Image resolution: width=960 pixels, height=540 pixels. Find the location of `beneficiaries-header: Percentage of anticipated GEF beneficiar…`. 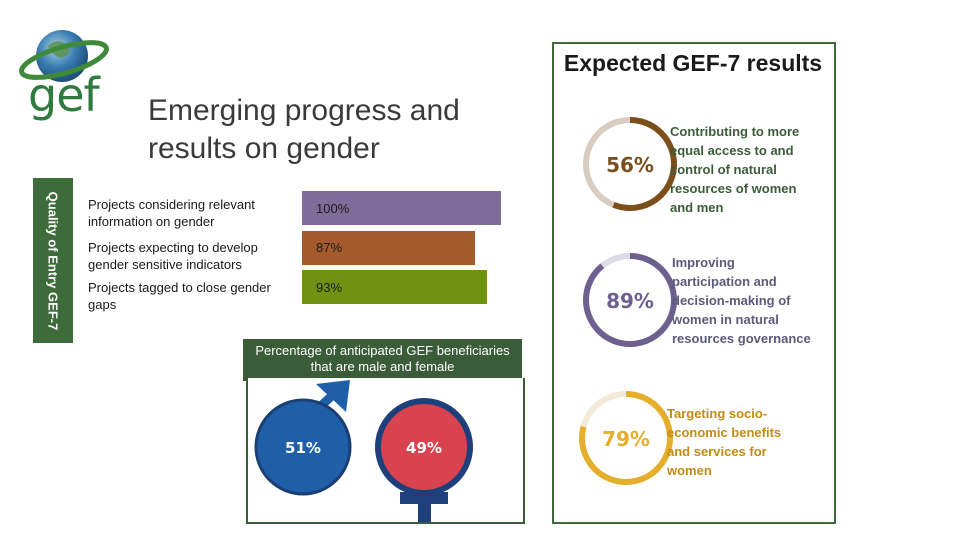

beneficiaries-header: Percentage of anticipated GEF beneficiar… is located at coordinates (382, 360).